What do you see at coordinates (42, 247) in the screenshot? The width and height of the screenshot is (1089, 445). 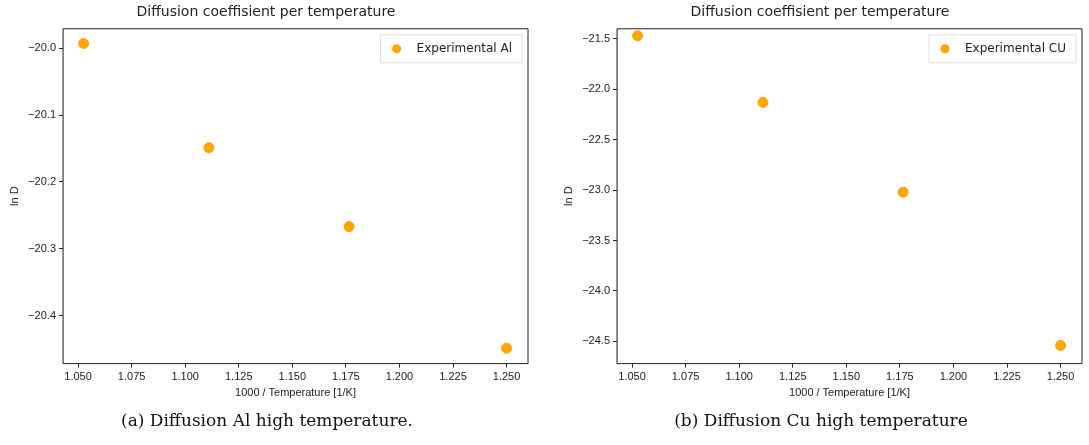 I see `y-tick-label: −20.3` at bounding box center [42, 247].